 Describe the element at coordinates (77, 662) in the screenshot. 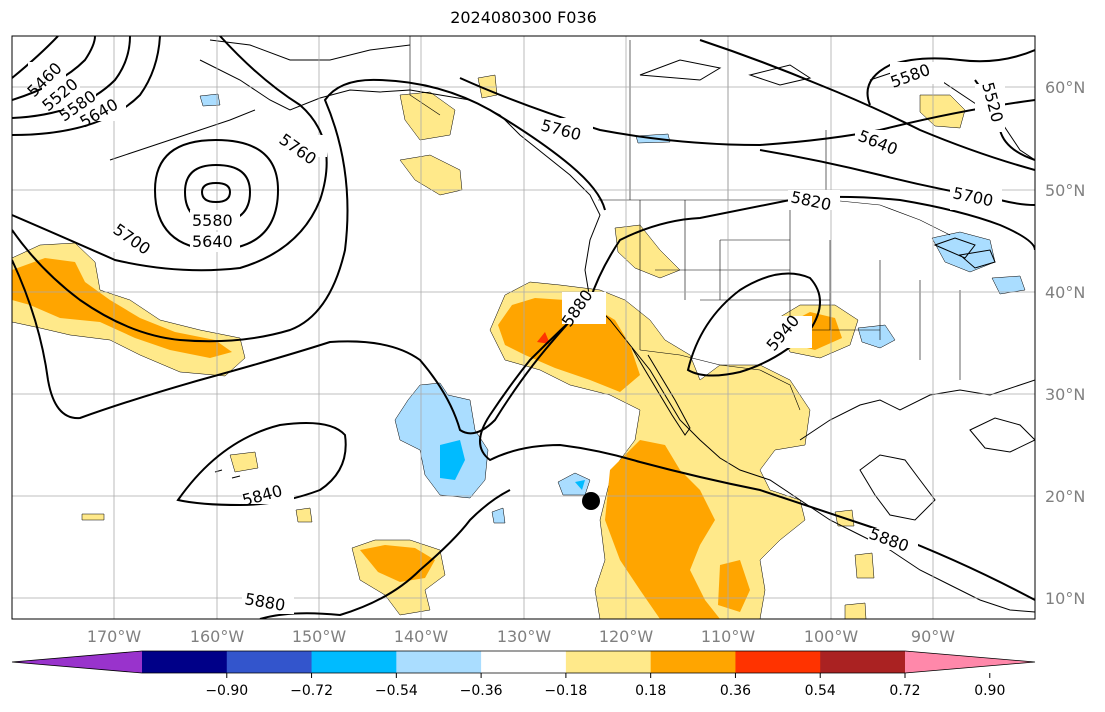

I see `colorbar-extend-low` at that location.